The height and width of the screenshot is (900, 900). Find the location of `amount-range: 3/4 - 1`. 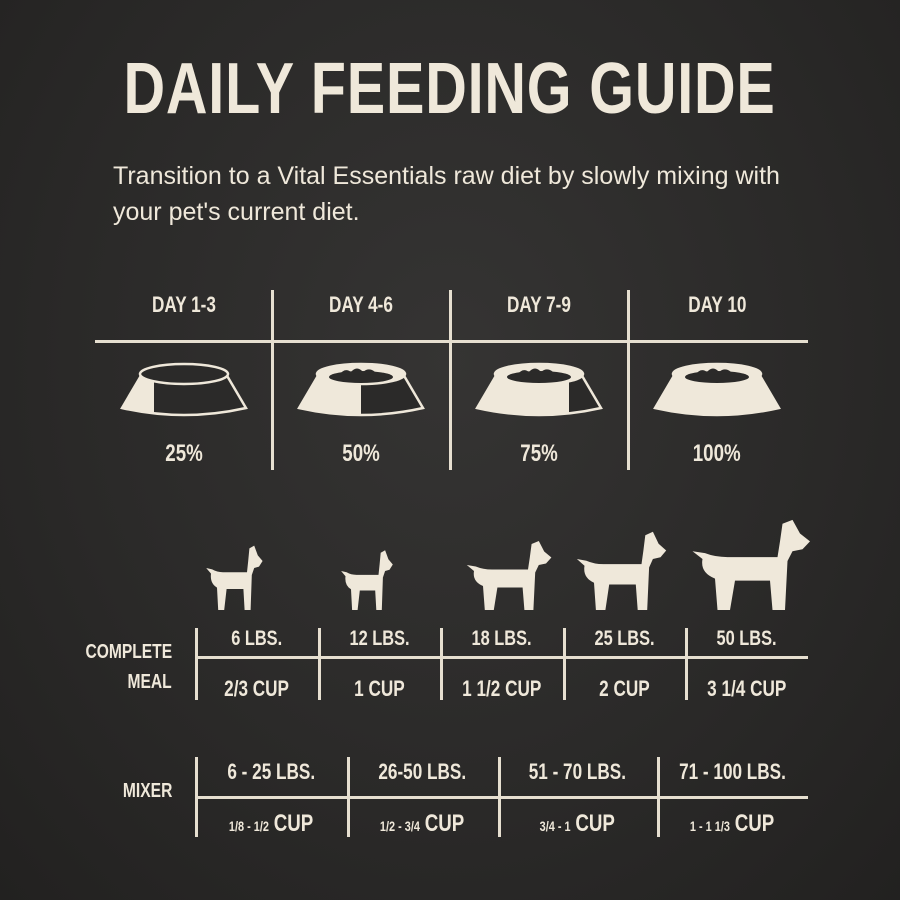

amount-range: 3/4 - 1 is located at coordinates (555, 826).